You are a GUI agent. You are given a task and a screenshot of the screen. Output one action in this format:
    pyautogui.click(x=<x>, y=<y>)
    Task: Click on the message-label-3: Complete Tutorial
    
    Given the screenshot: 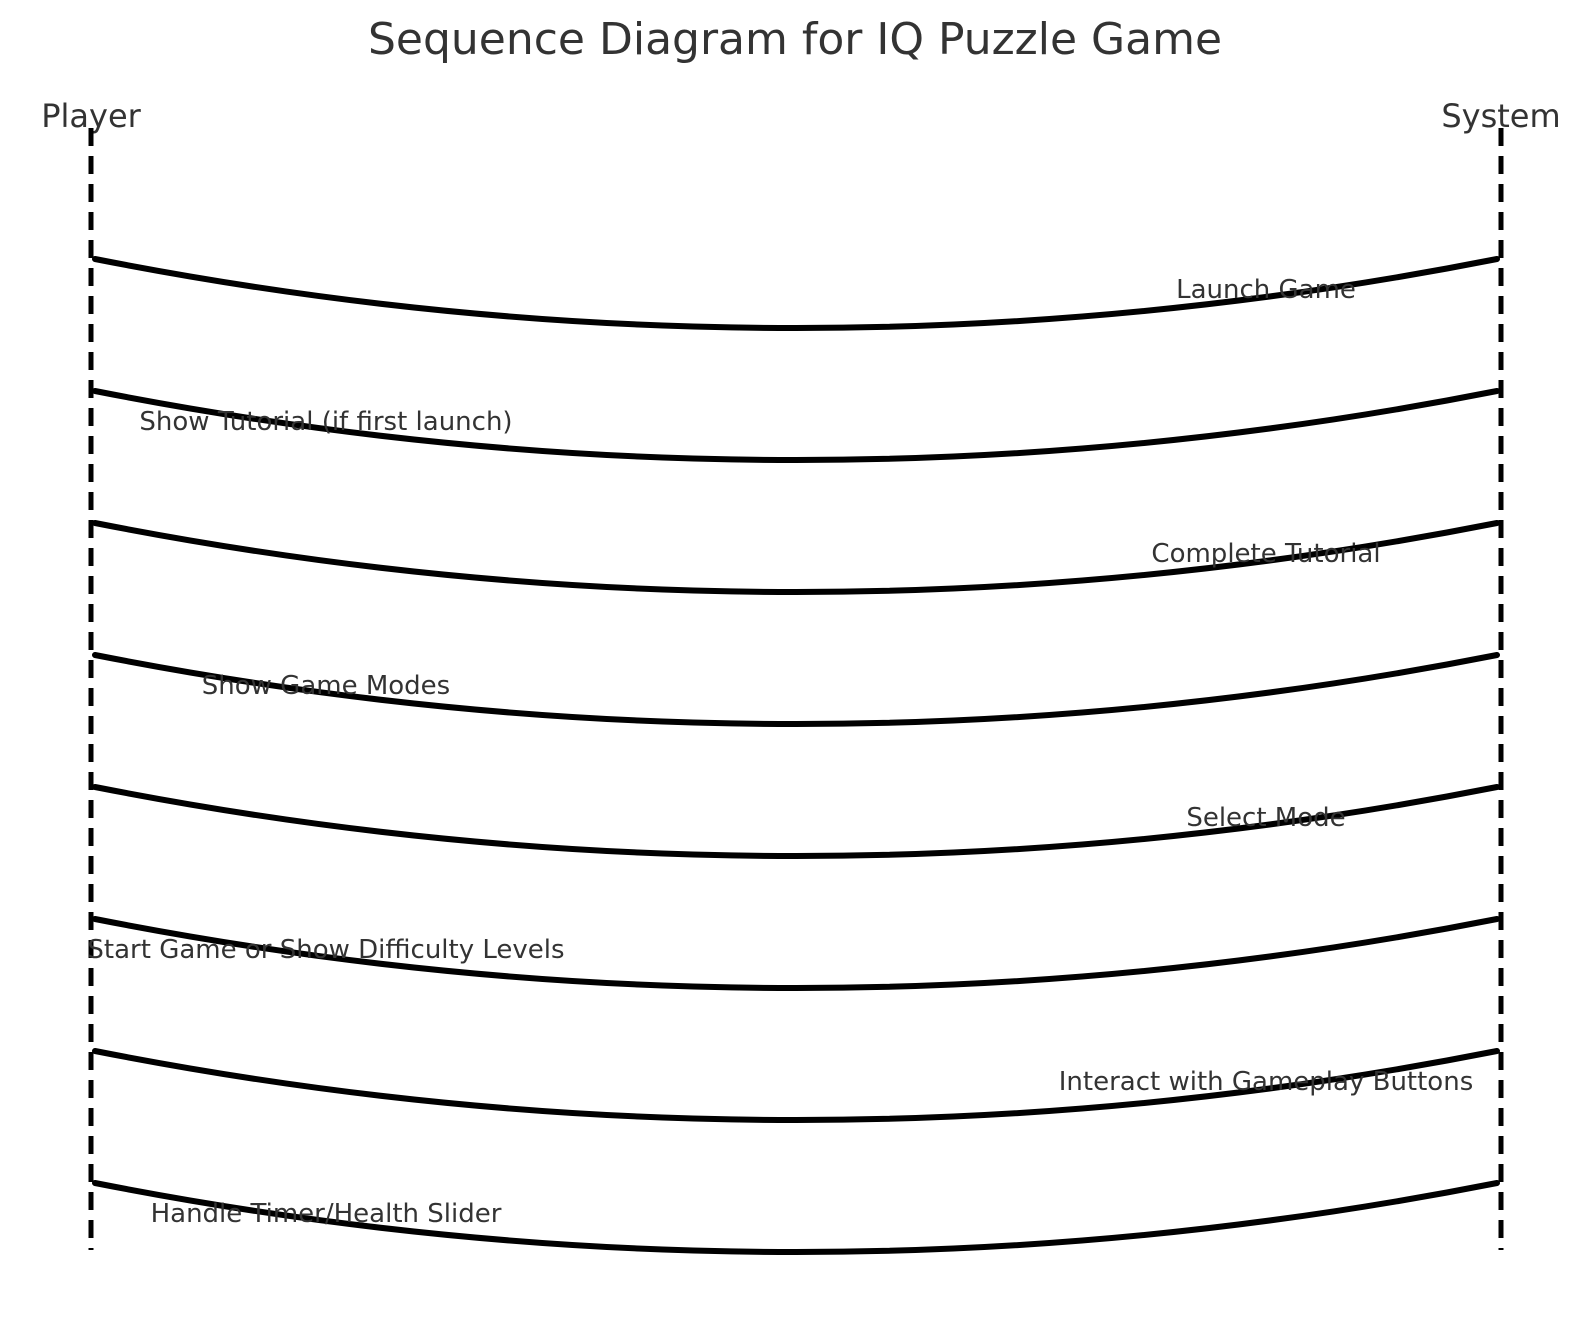 What is the action you would take?
    pyautogui.click(x=1265, y=554)
    